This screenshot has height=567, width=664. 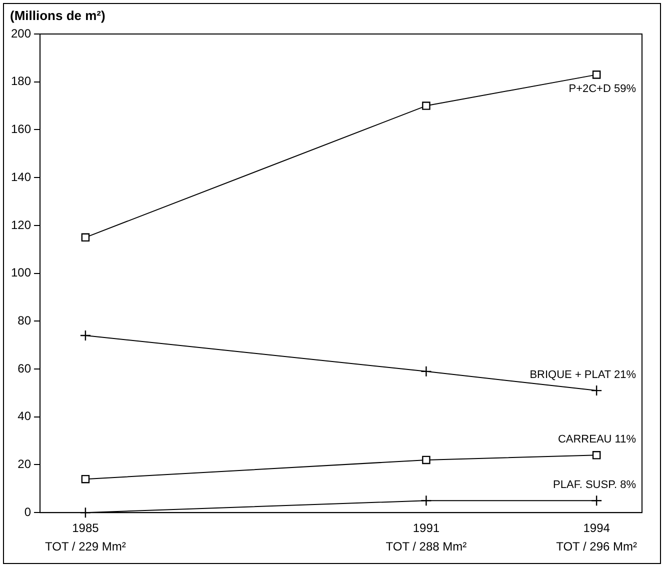 What do you see at coordinates (85, 546) in the screenshot?
I see `text: TOT / 229 Mm²` at bounding box center [85, 546].